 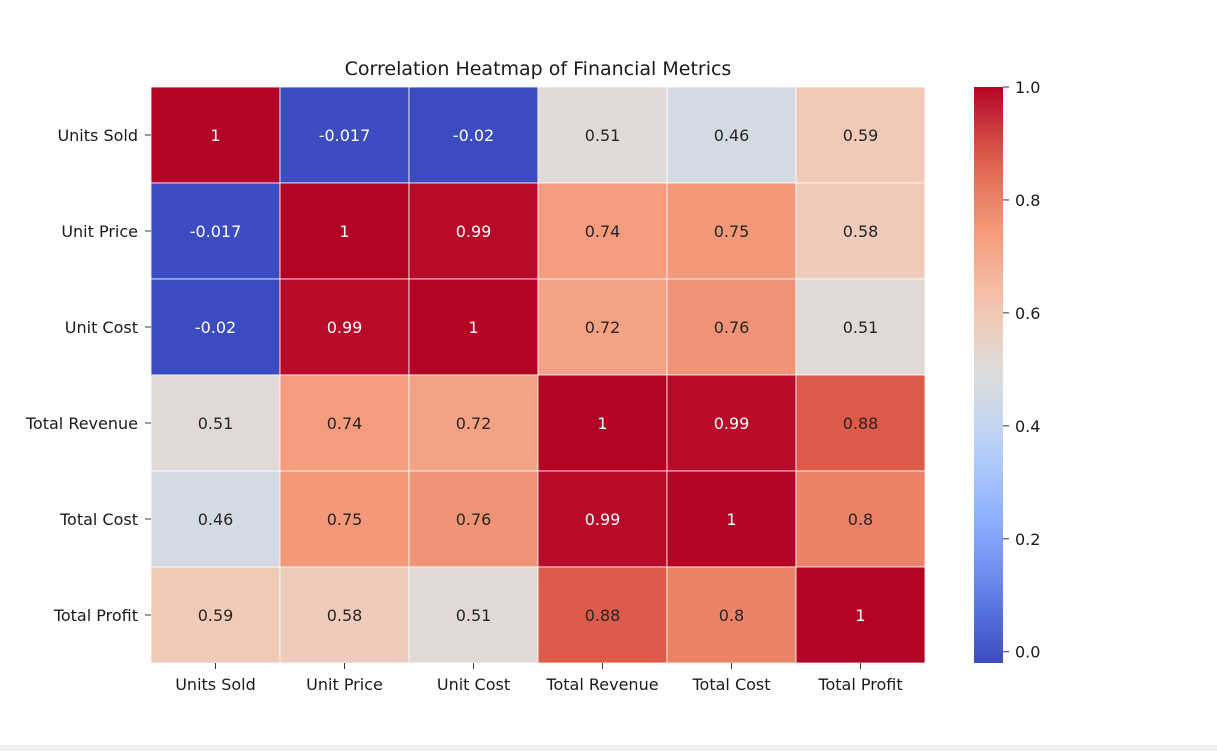 What do you see at coordinates (99, 231) in the screenshot?
I see `y-tick-label: Unit Price` at bounding box center [99, 231].